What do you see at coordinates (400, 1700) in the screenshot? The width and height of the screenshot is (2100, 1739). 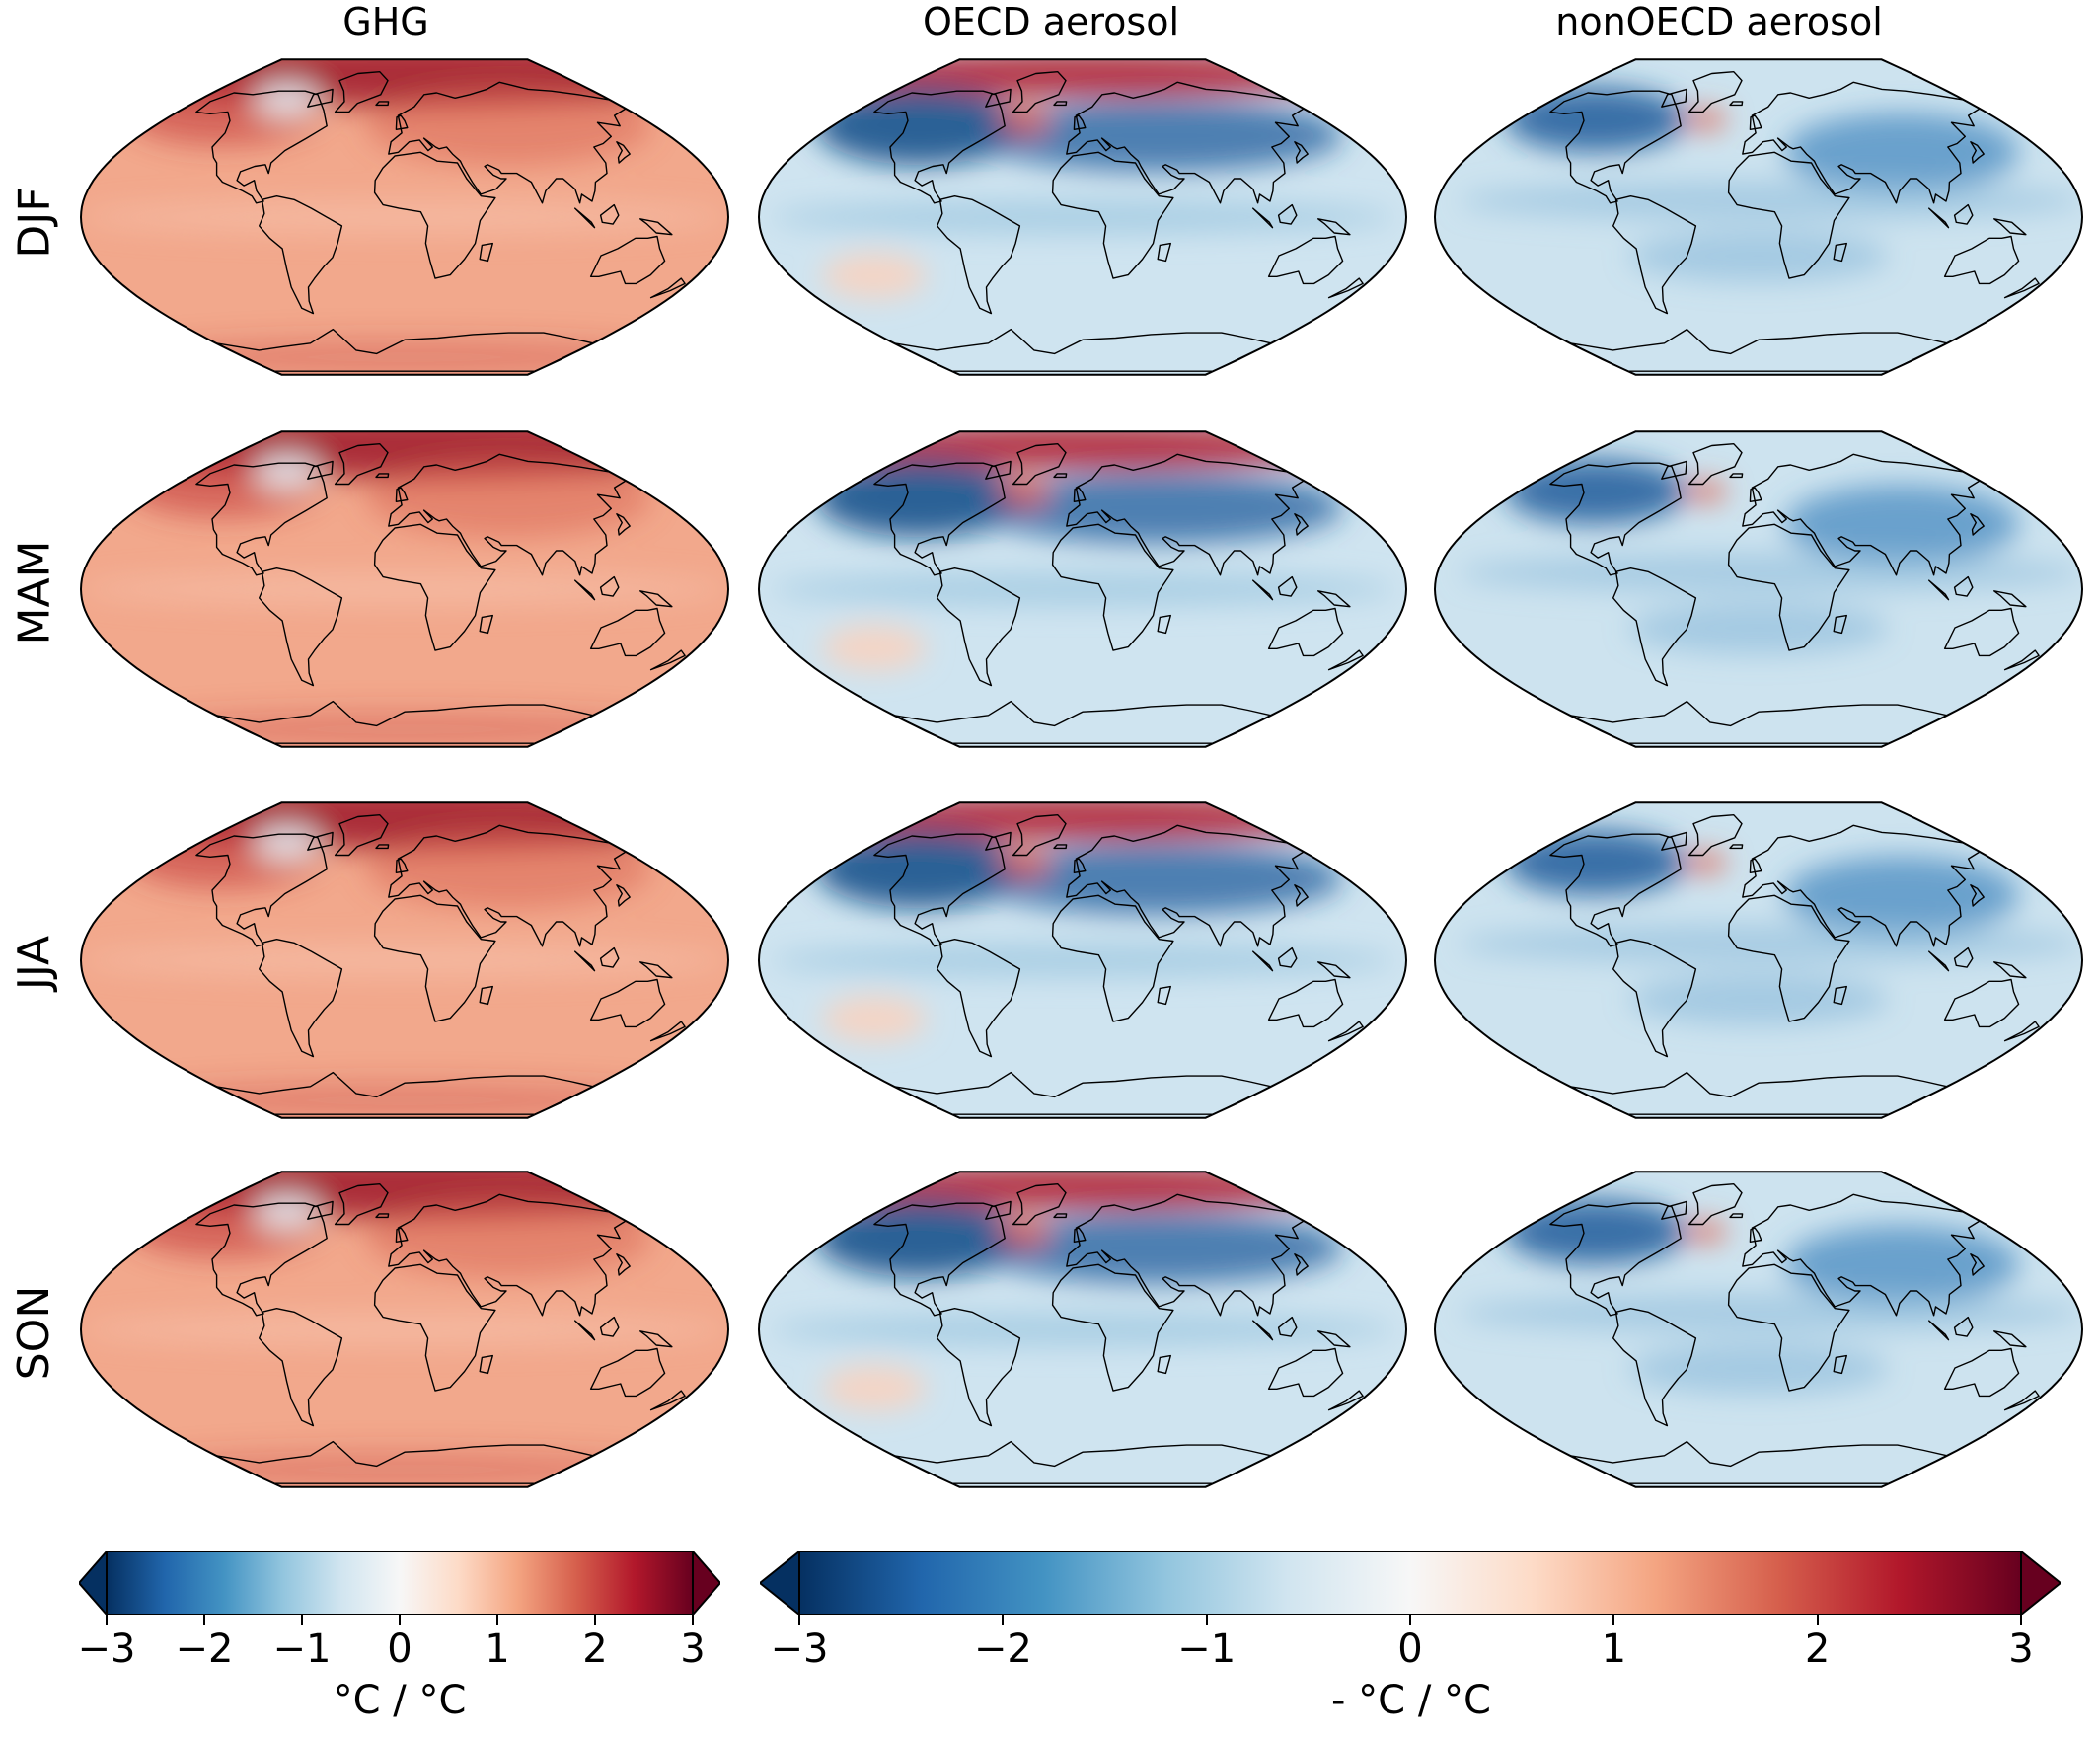 I see `colorbar-ghg-unit: °C / °C` at bounding box center [400, 1700].